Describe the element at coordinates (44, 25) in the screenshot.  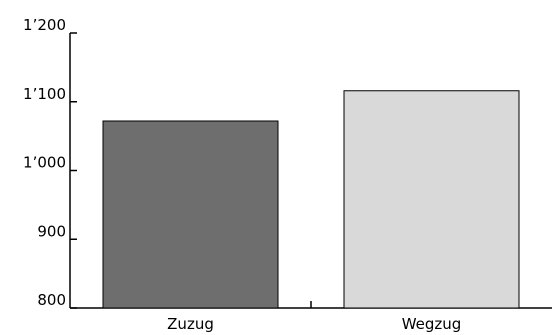
I see `y-tick-label: 1’200` at that location.